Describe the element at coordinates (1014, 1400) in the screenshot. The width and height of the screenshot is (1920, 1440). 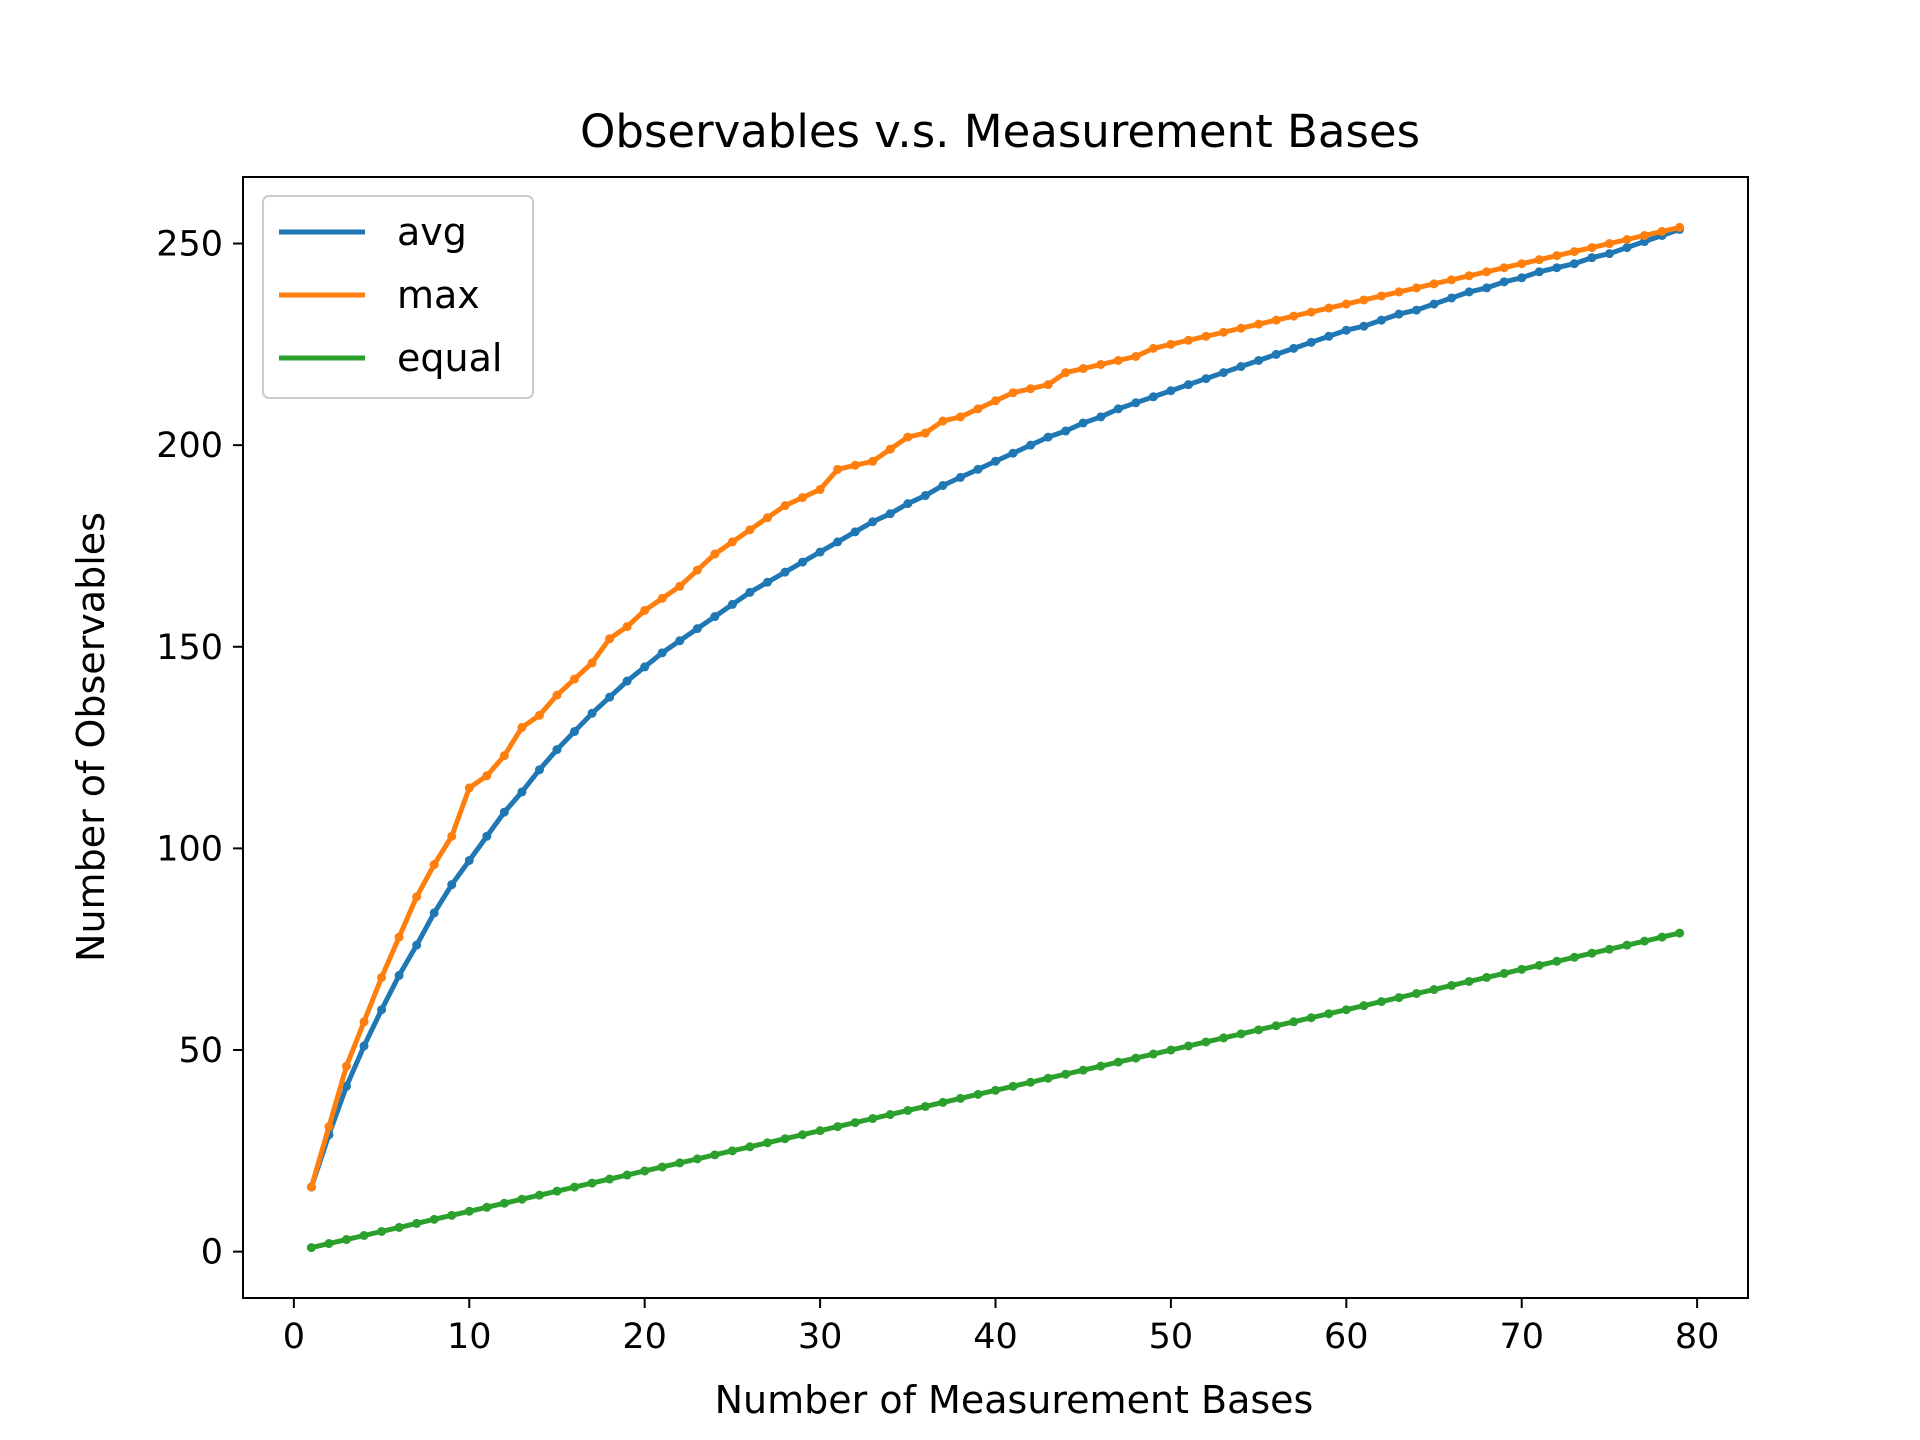
I see `x-axis-label: Number of Measurement Bases` at that location.